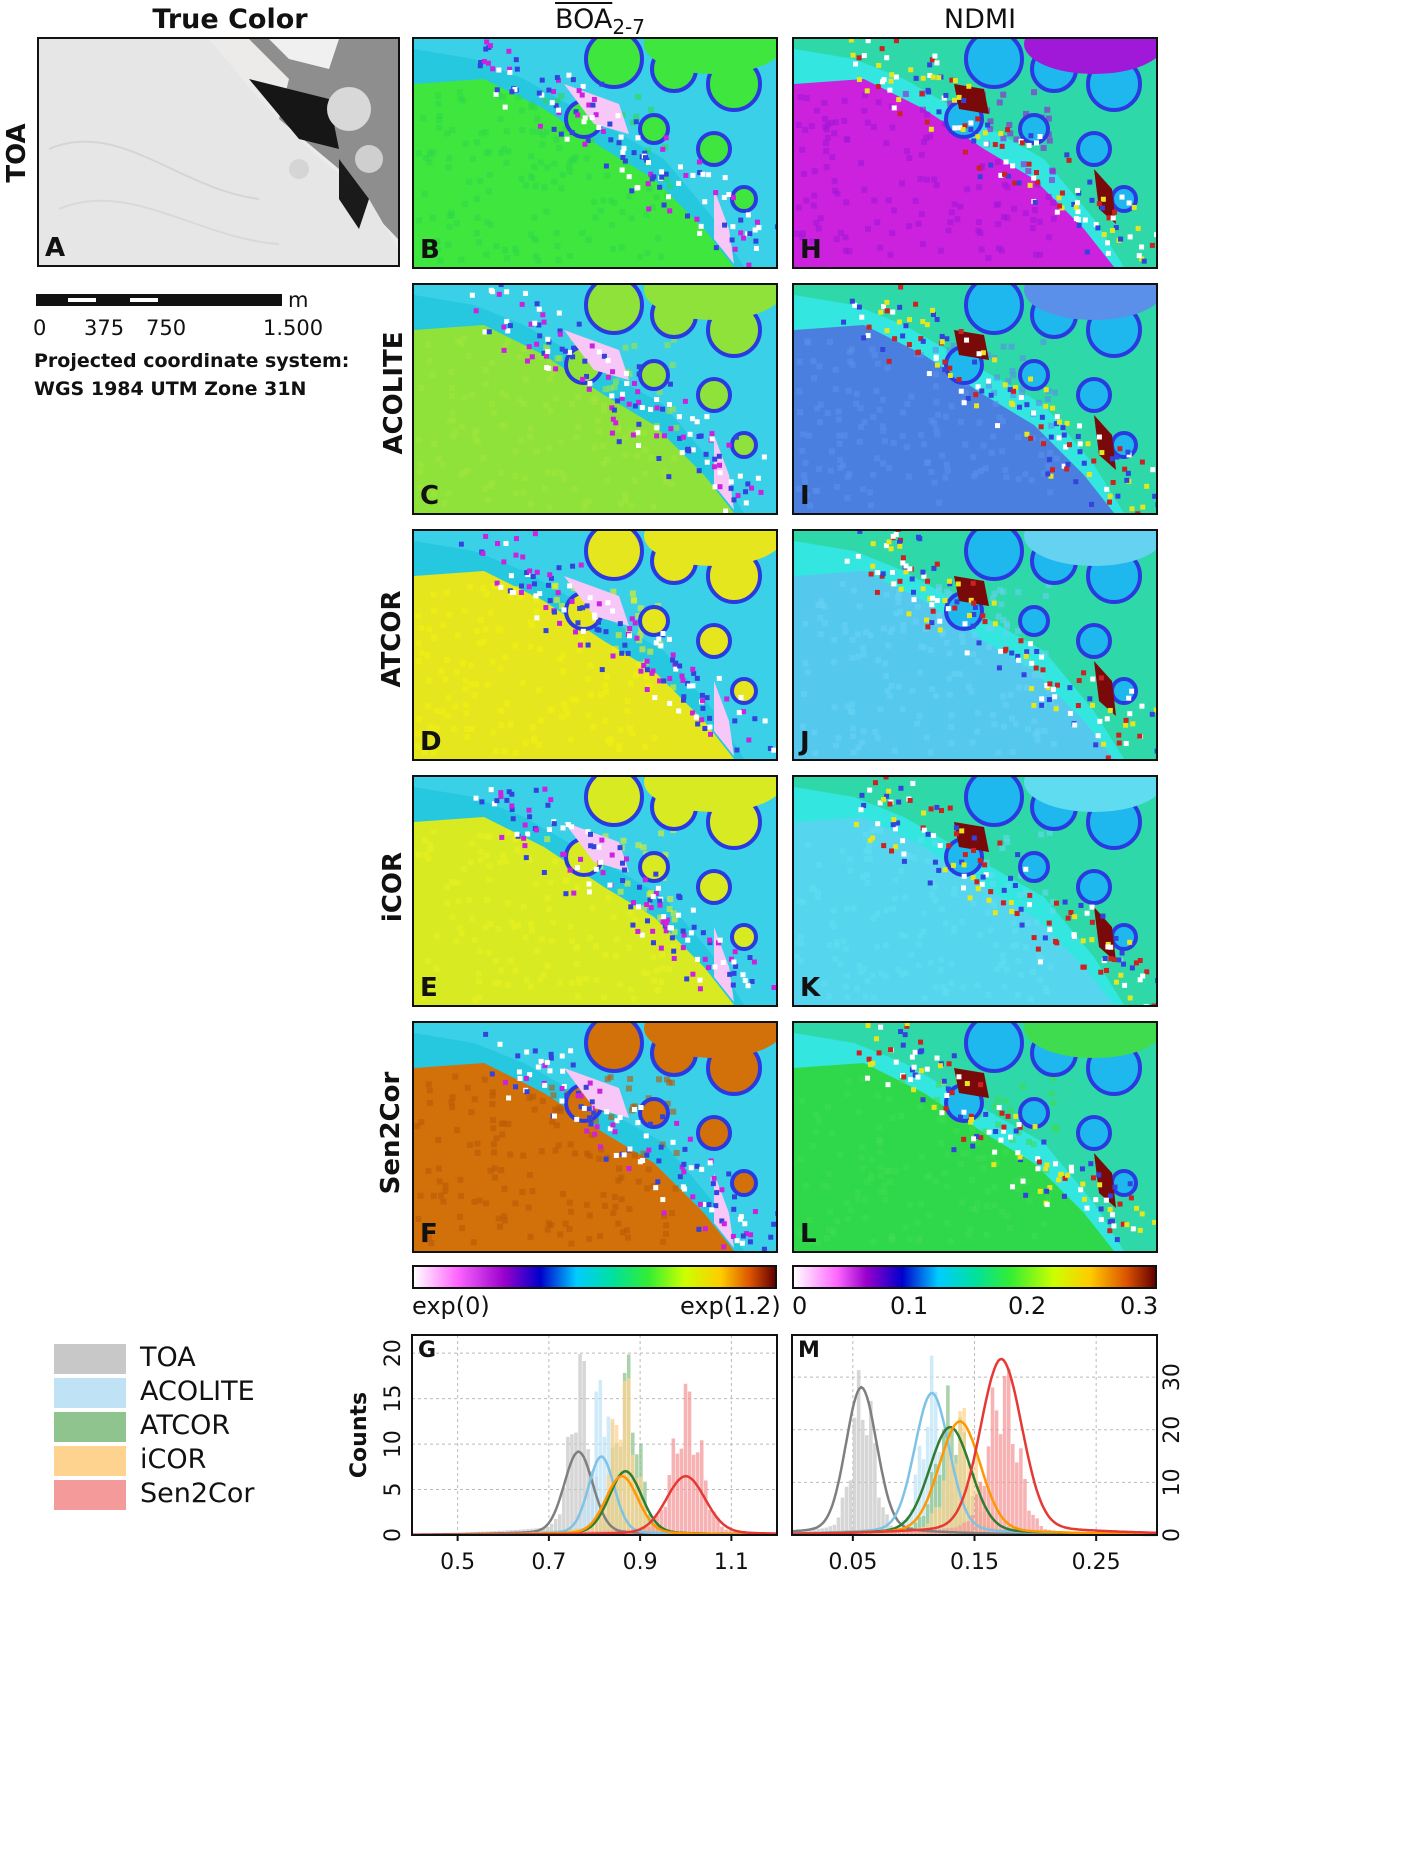 This screenshot has height=1869, width=1418. I want to click on column-header-ndmi: NDMI, so click(980, 19).